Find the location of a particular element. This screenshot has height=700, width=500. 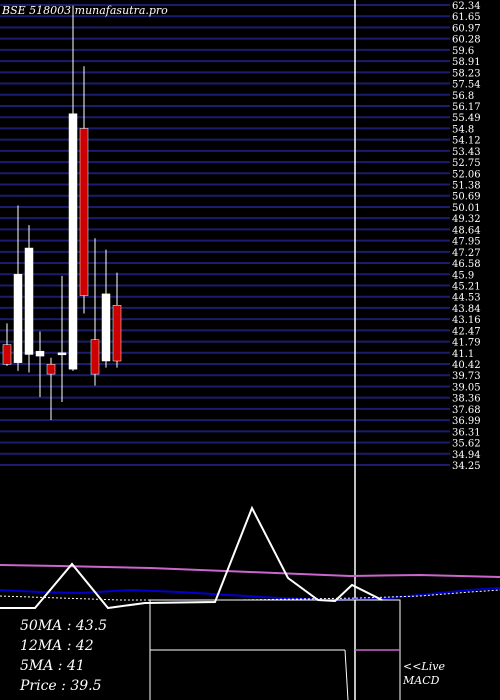

y-tick-label: 39.05 is located at coordinates (466, 387).